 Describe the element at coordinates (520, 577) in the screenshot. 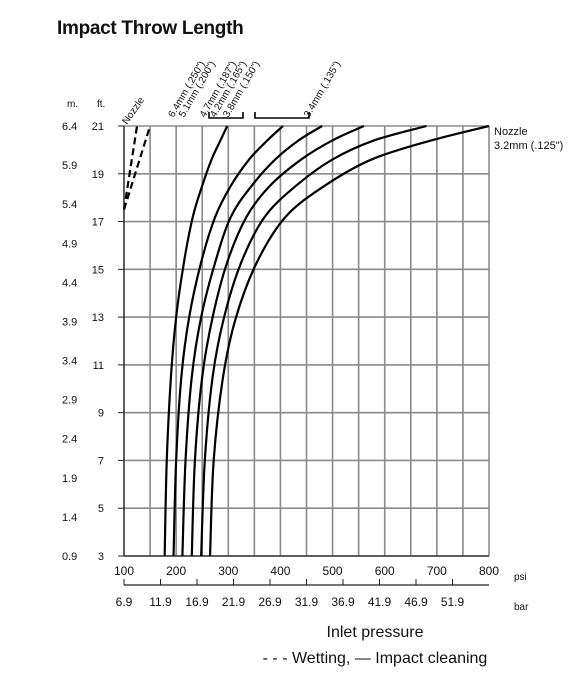

I see `x-unit-psi: psi` at that location.